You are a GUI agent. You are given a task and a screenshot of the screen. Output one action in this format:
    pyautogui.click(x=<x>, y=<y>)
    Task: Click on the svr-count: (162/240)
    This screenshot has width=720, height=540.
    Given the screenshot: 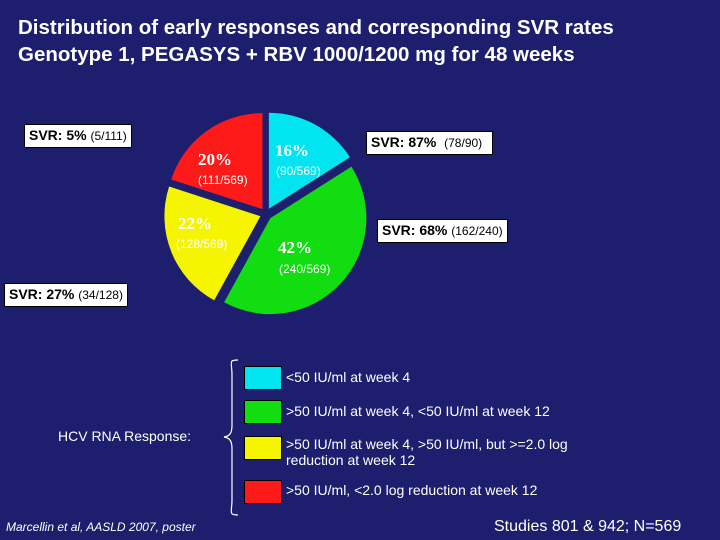 What is the action you would take?
    pyautogui.click(x=477, y=231)
    